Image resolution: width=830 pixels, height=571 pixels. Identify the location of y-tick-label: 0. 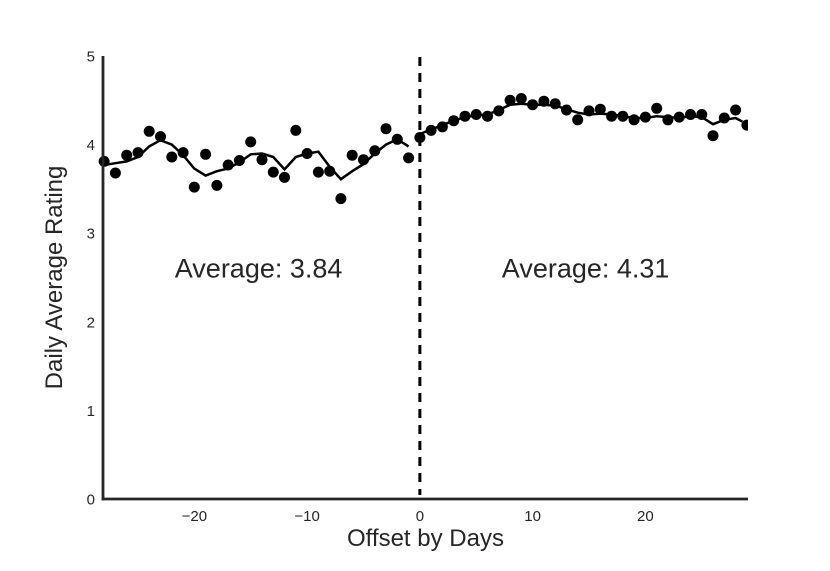
(91, 500).